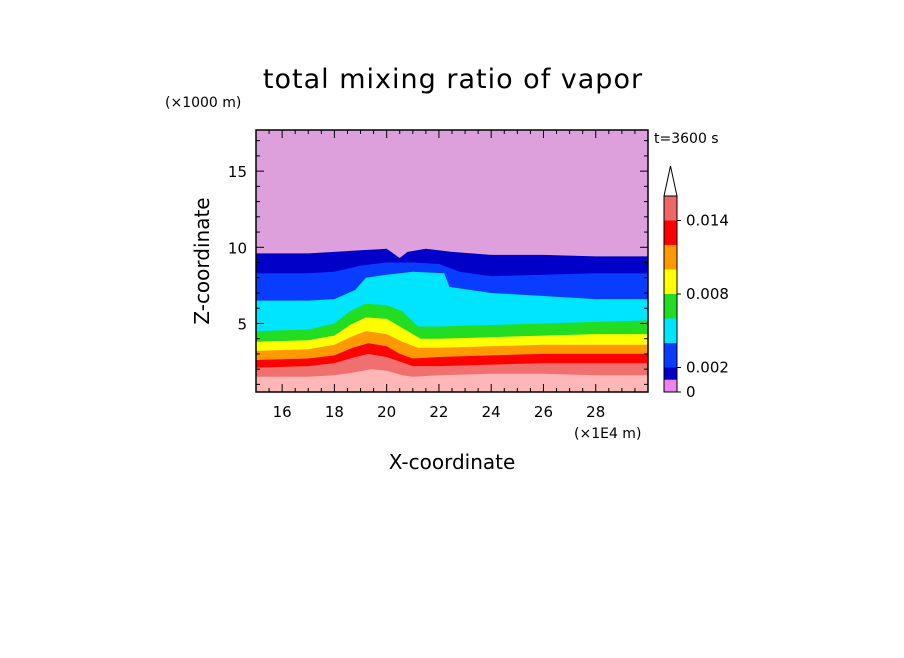  What do you see at coordinates (686, 139) in the screenshot?
I see `time-label: t=3600 s` at bounding box center [686, 139].